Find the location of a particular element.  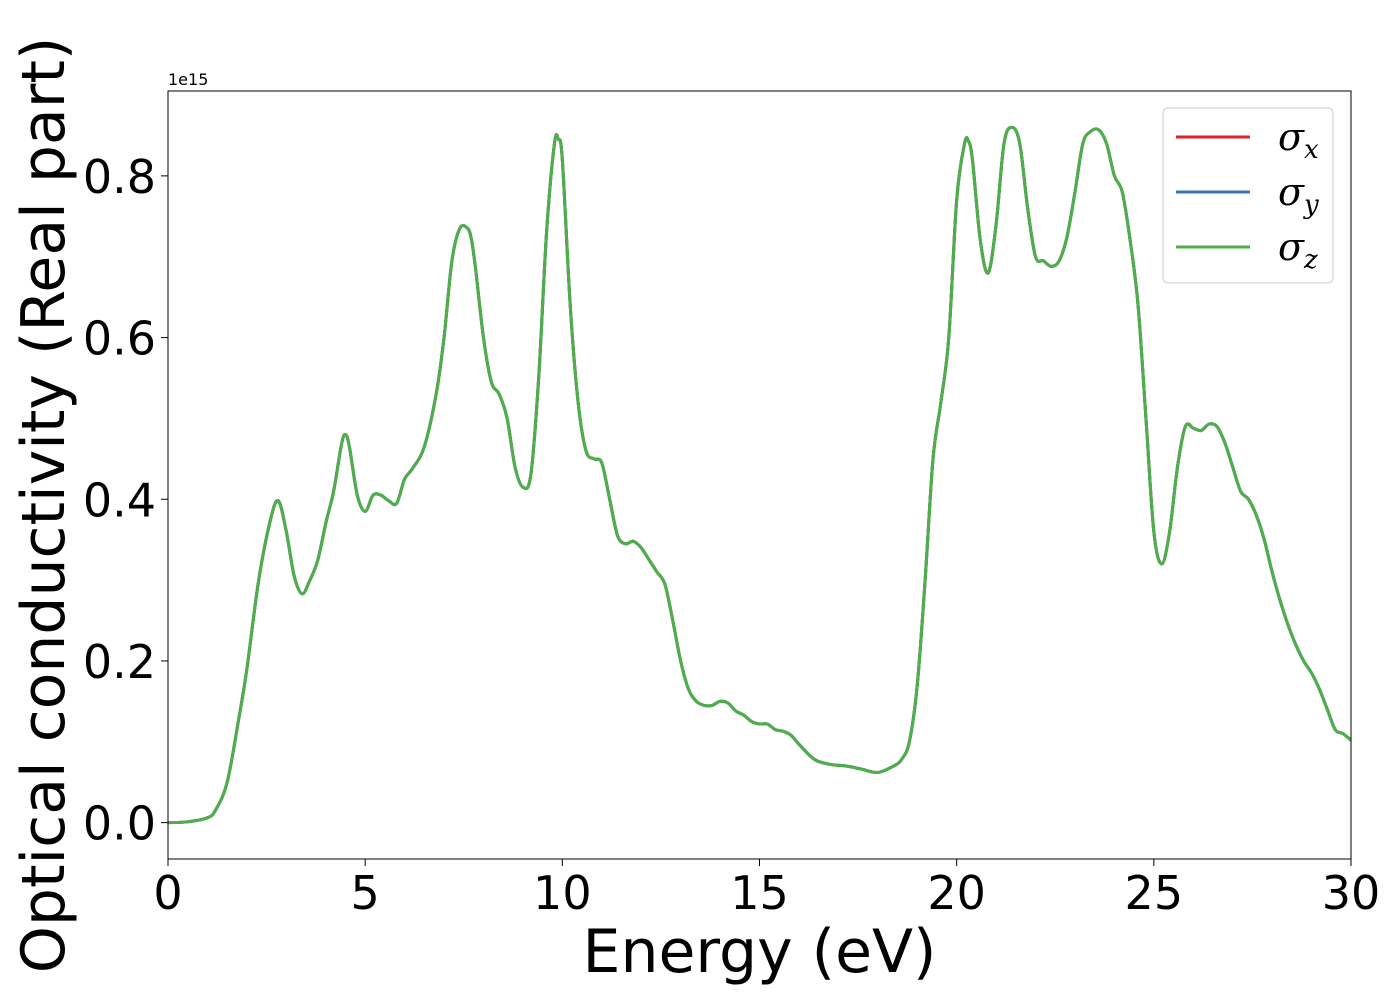

y-tick-label: 0.4 is located at coordinates (119, 500).